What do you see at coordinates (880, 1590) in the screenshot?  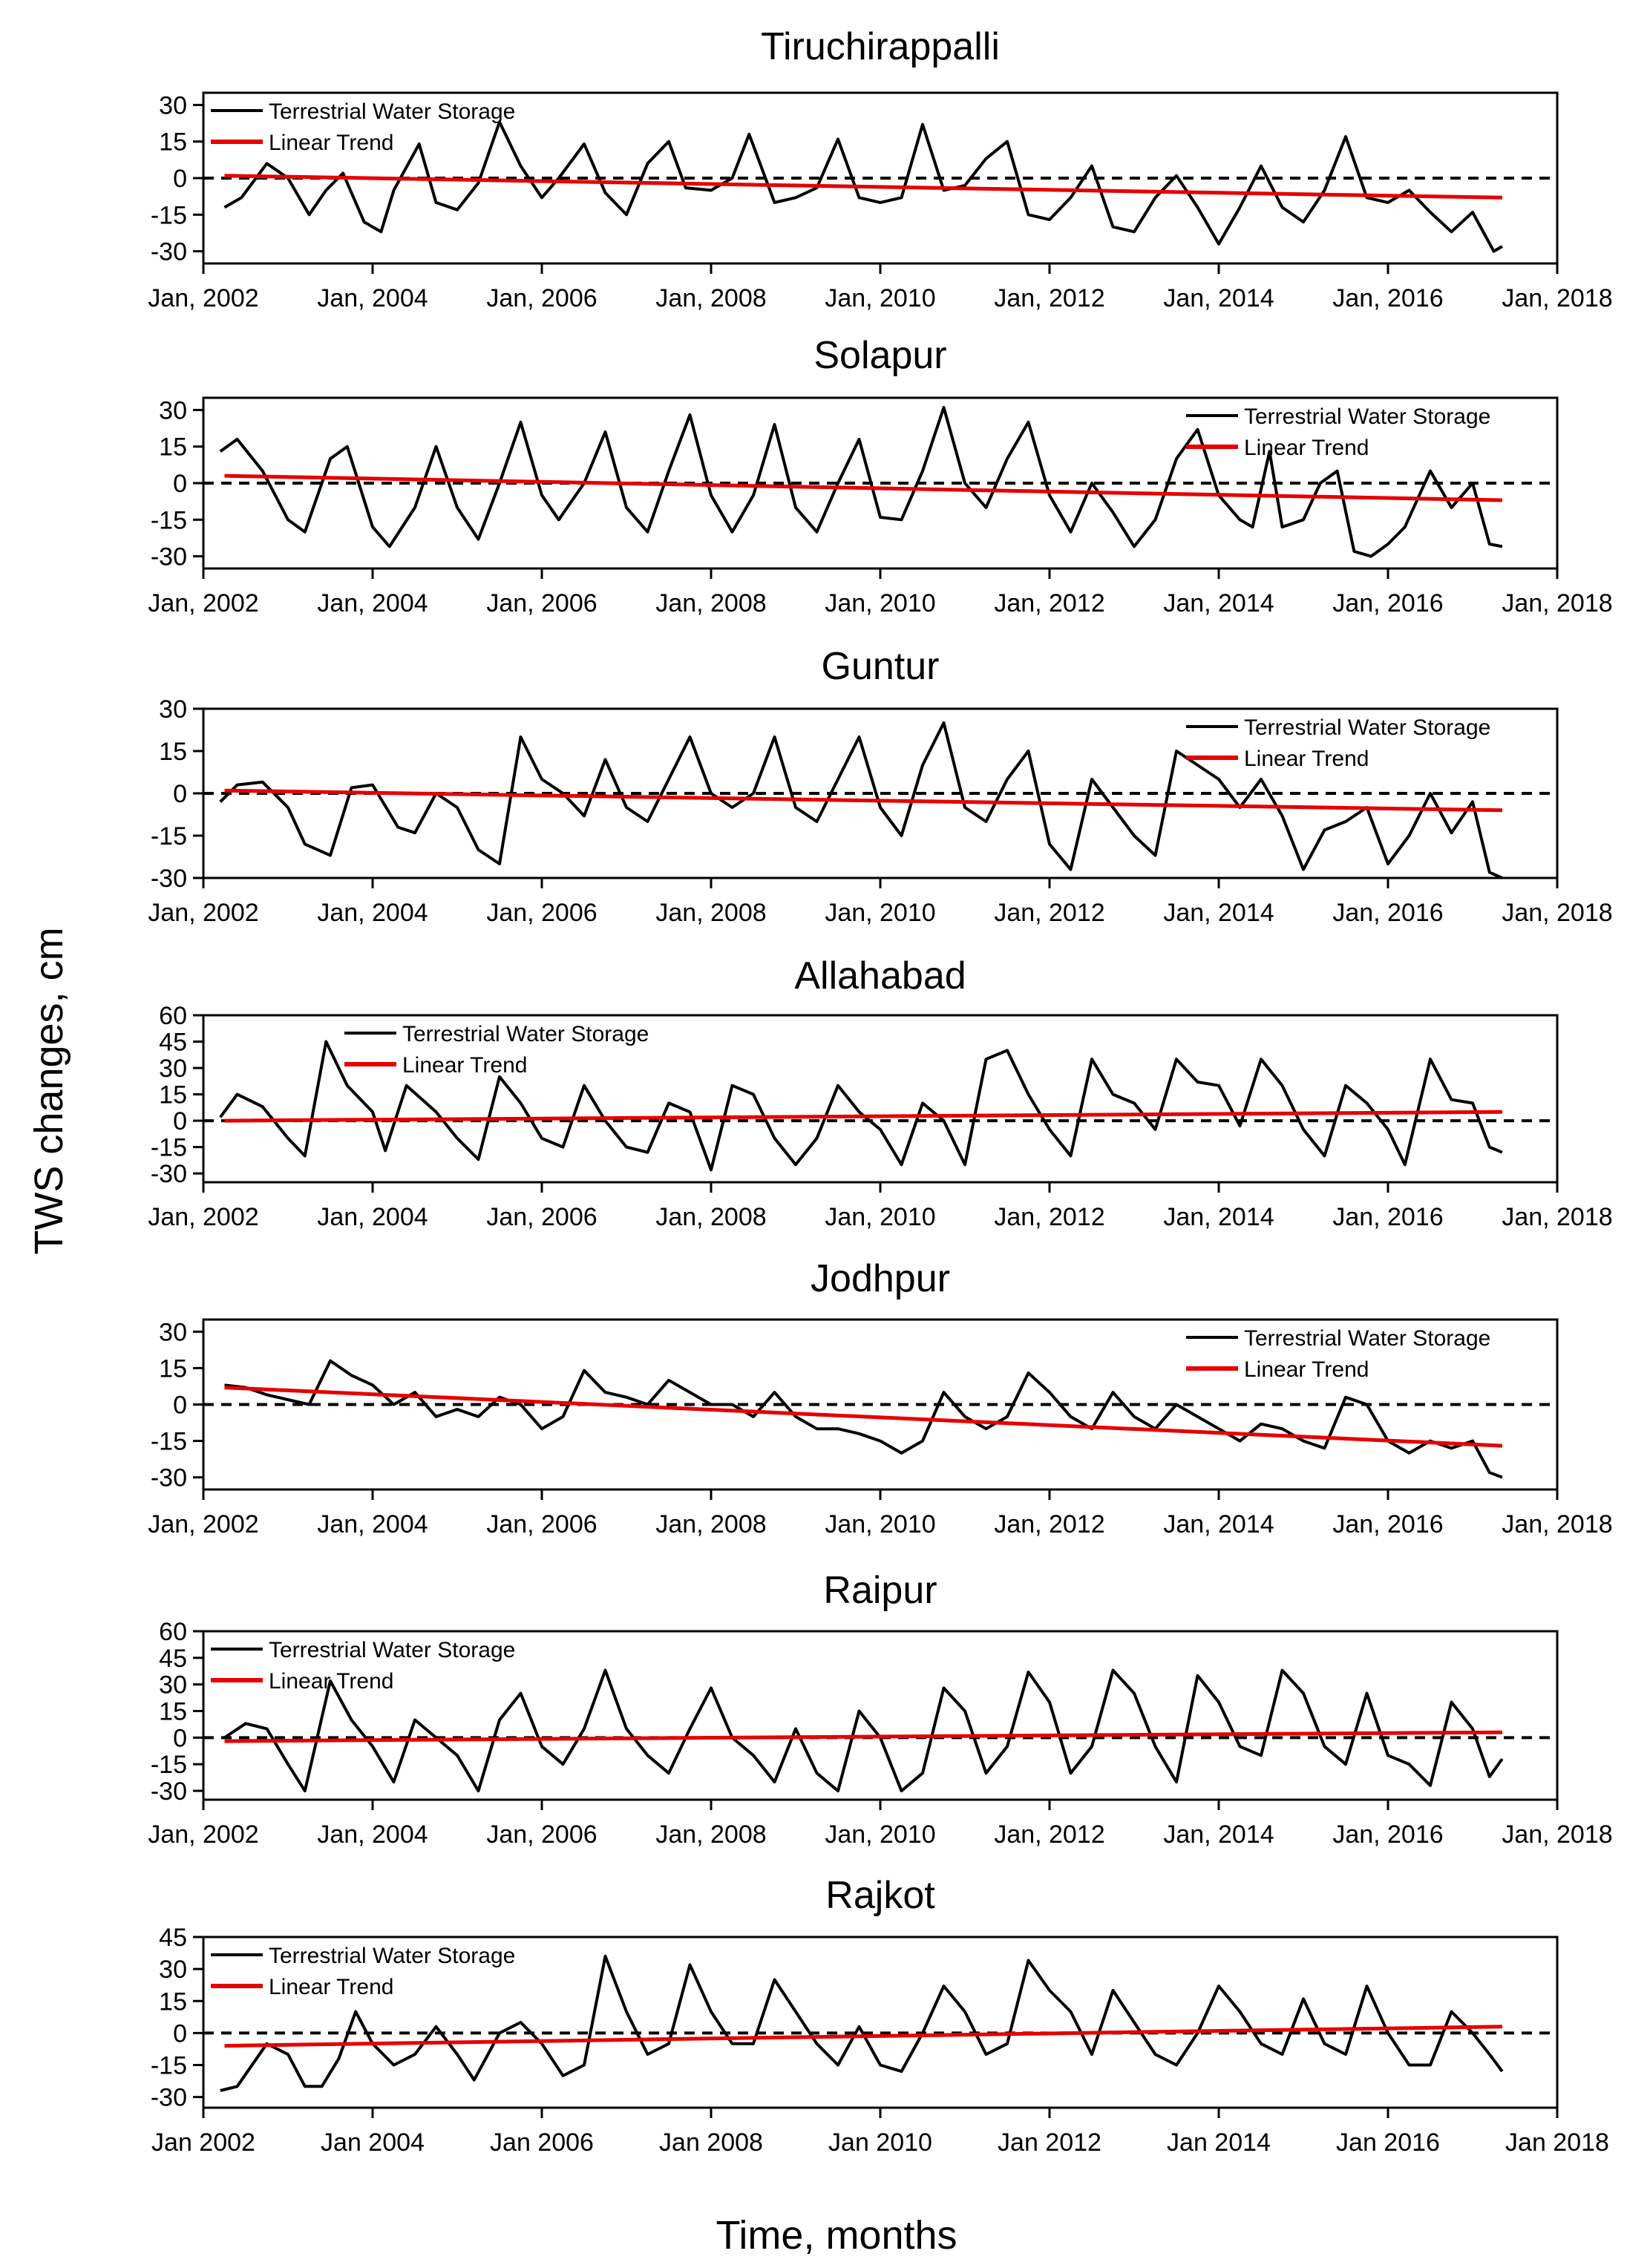 I see `chart-title: Raipur` at bounding box center [880, 1590].